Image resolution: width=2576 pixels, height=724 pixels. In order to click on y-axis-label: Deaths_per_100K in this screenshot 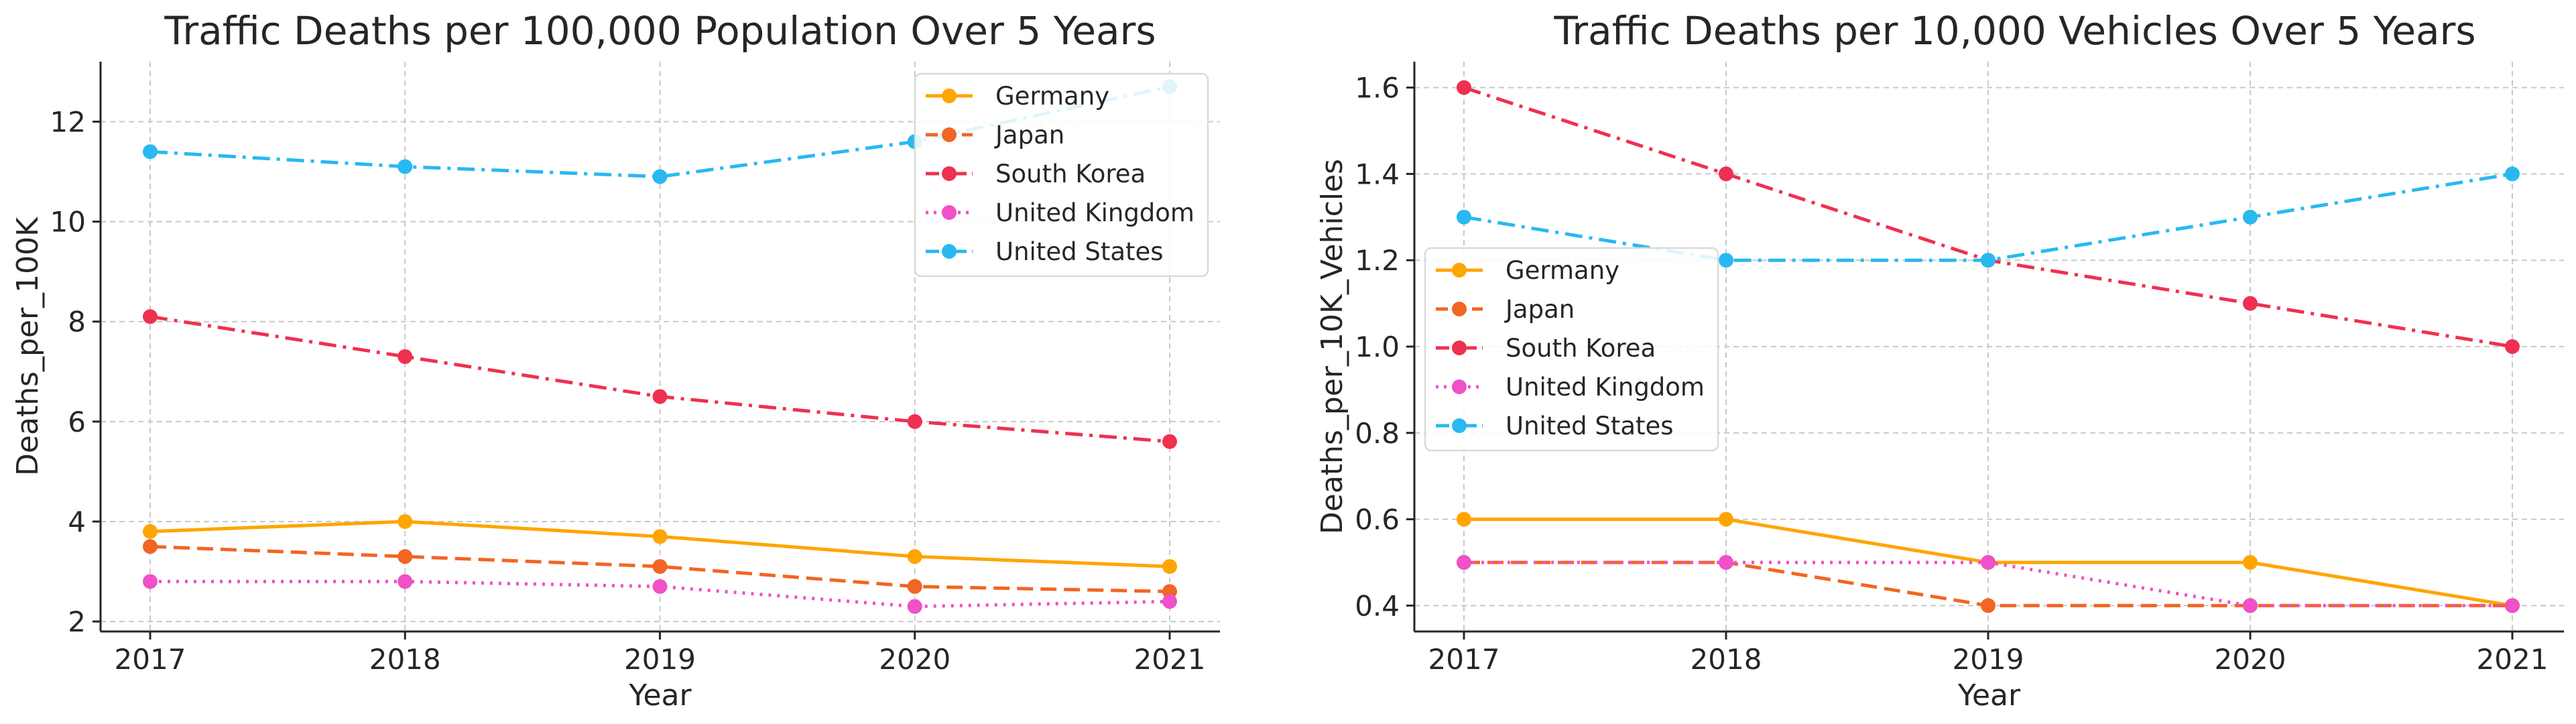, I will do `click(28, 346)`.